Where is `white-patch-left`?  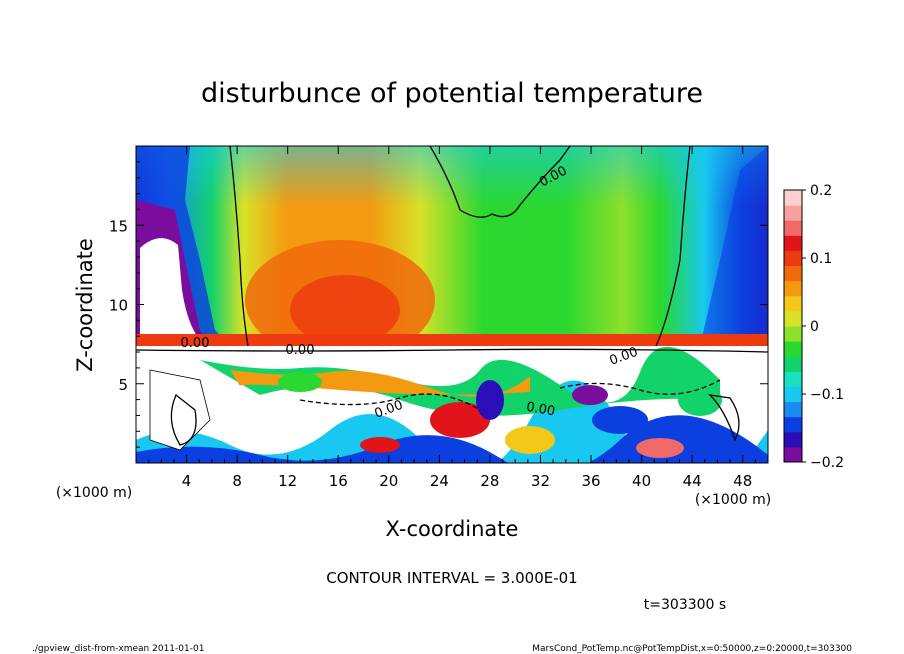 white-patch-left is located at coordinates (172, 292).